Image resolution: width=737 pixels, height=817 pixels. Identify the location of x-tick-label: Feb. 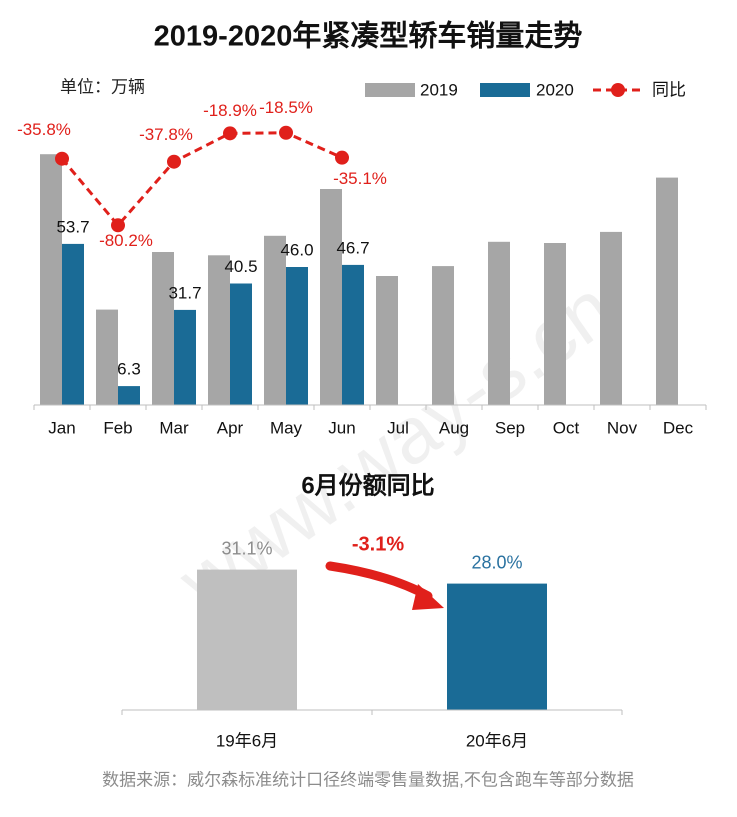
(117, 427).